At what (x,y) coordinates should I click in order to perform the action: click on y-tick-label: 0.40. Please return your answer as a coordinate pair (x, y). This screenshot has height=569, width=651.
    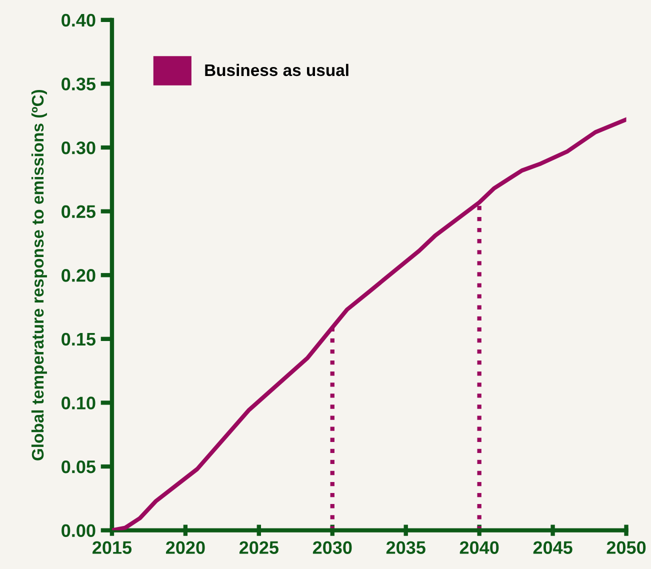
    Looking at the image, I should click on (79, 20).